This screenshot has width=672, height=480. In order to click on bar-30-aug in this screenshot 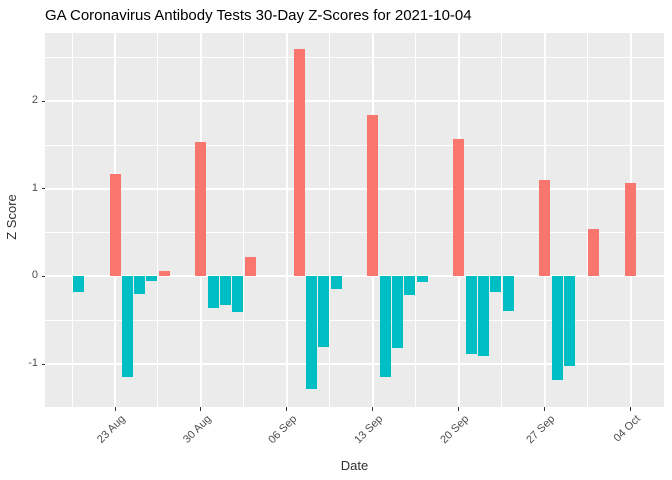, I will do `click(201, 209)`.